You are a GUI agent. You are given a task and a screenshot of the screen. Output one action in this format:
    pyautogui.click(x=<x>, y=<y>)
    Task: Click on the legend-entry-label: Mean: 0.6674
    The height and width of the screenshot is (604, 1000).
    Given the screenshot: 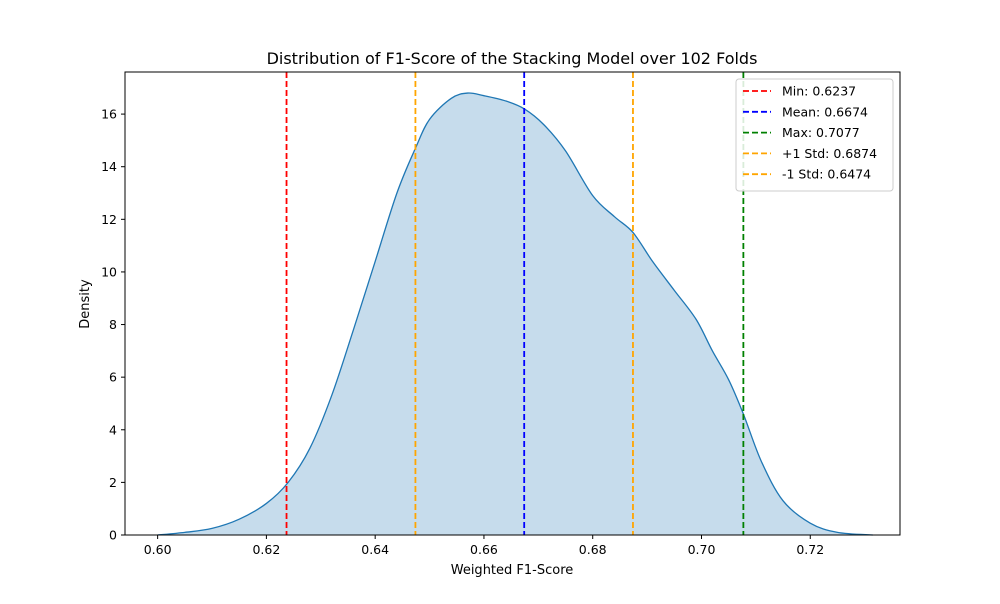 What is the action you would take?
    pyautogui.click(x=825, y=111)
    